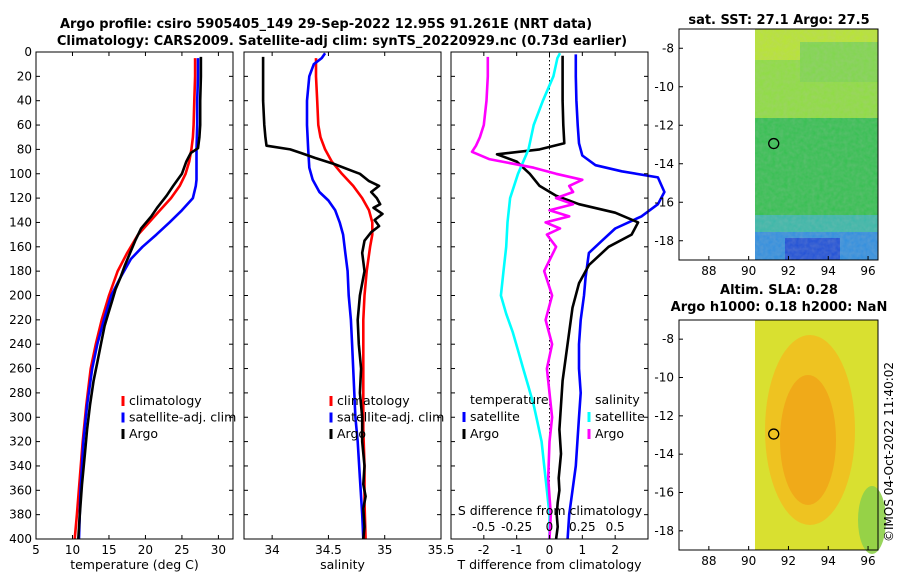  I want to click on top-axis-label: S difference from climatology, so click(550, 510).